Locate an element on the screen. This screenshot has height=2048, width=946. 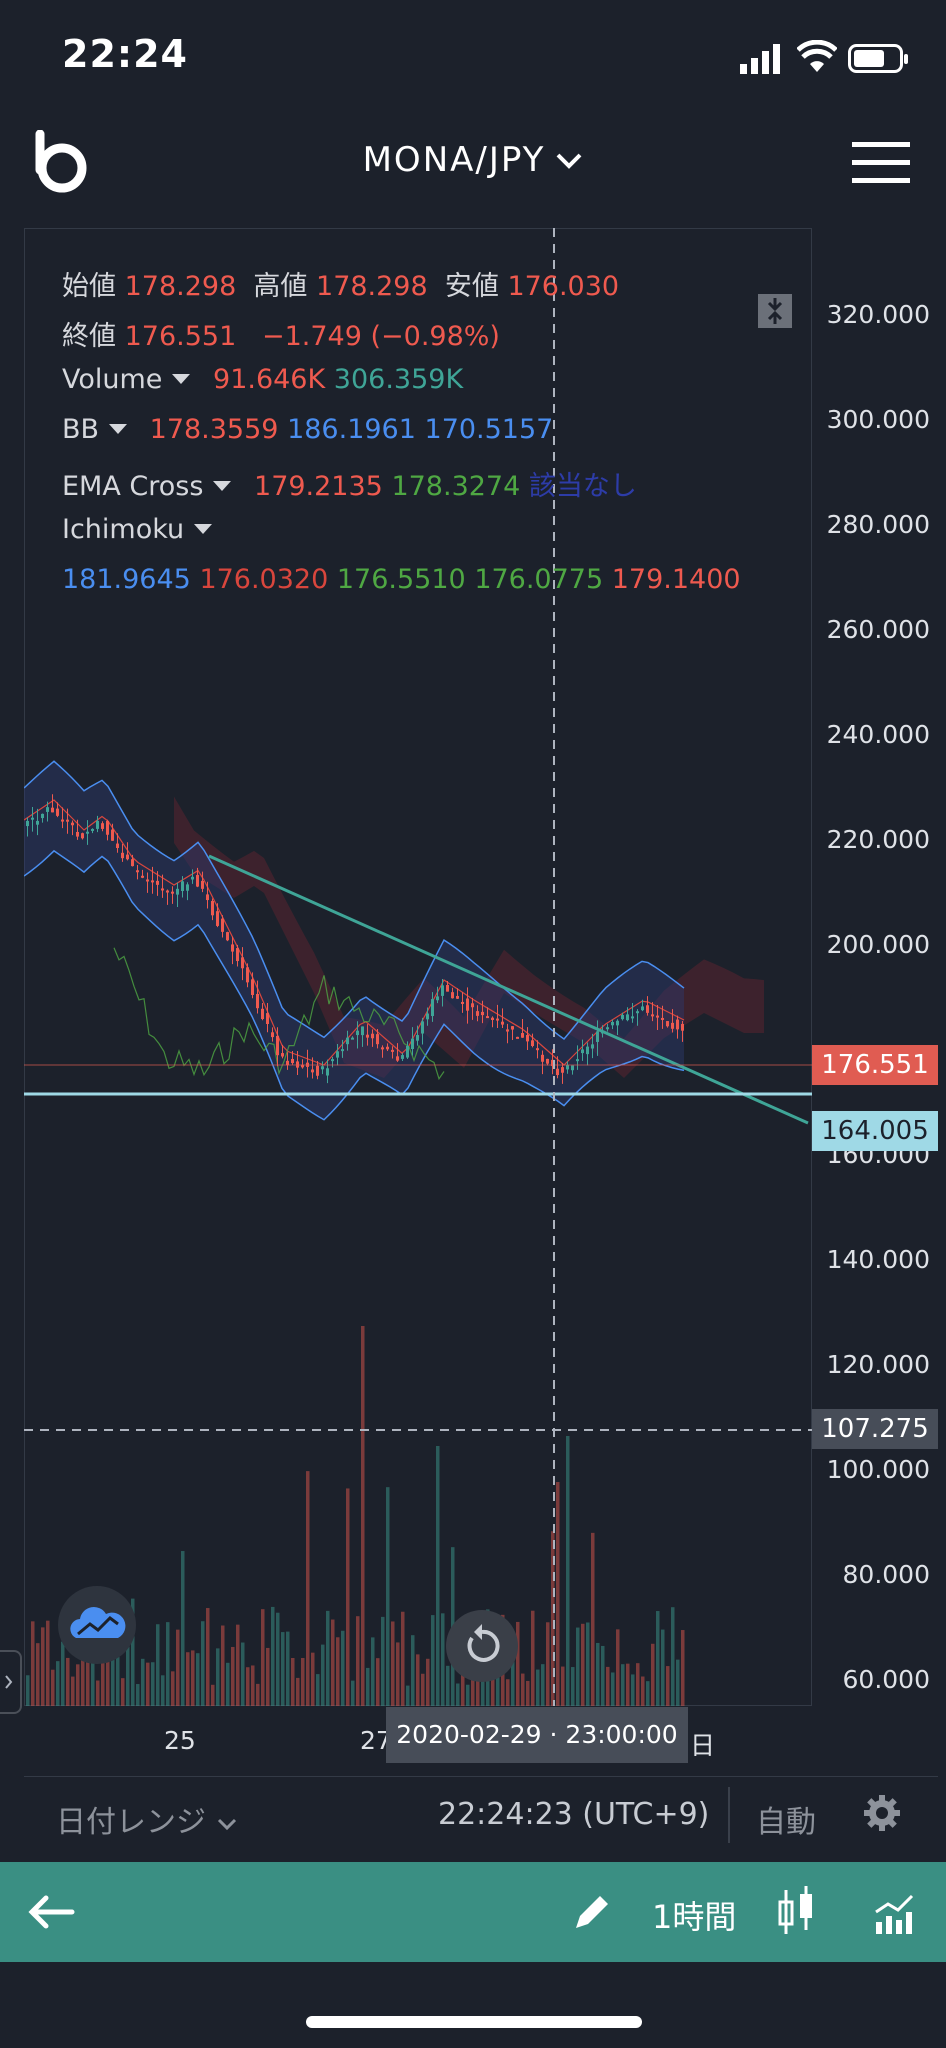
back-arrow-icon is located at coordinates (51, 1914).